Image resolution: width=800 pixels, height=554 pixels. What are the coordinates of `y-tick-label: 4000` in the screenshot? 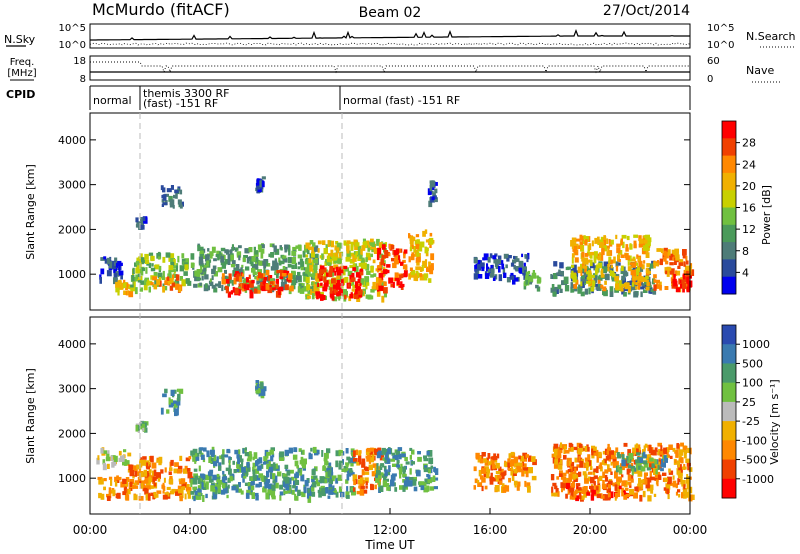 It's located at (72, 344).